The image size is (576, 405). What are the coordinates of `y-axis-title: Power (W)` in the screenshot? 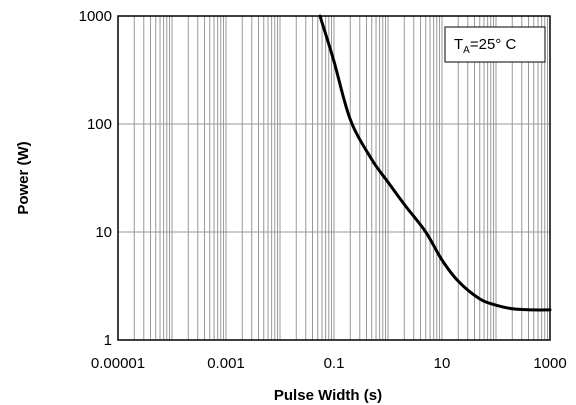 It's located at (23, 177).